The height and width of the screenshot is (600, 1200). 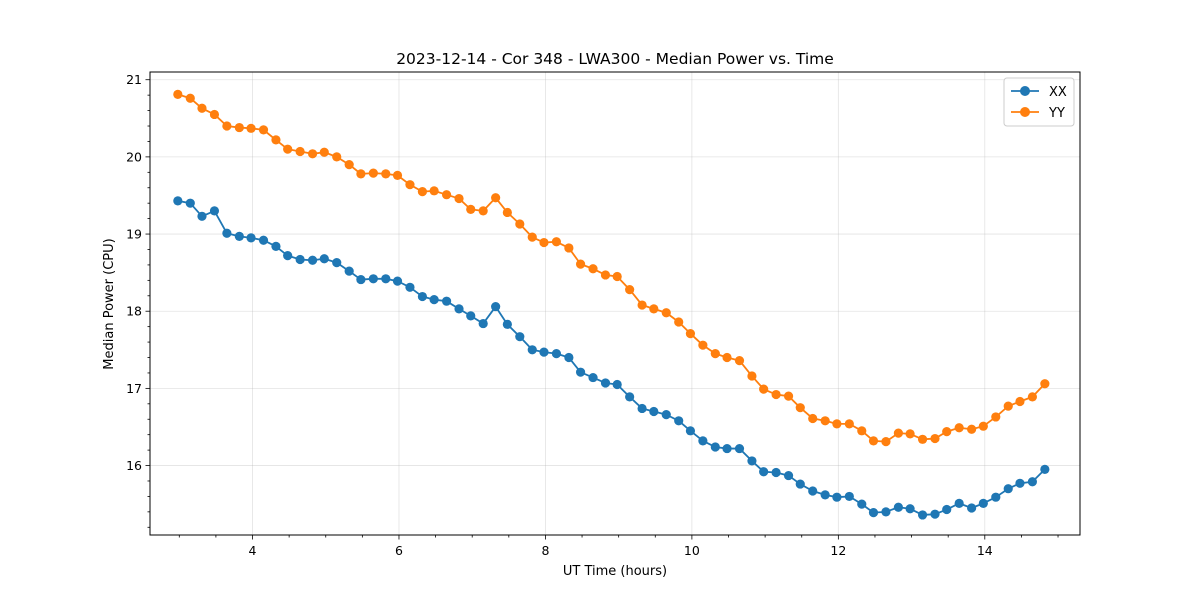 What do you see at coordinates (134, 234) in the screenshot?
I see `y-tick-label: 19` at bounding box center [134, 234].